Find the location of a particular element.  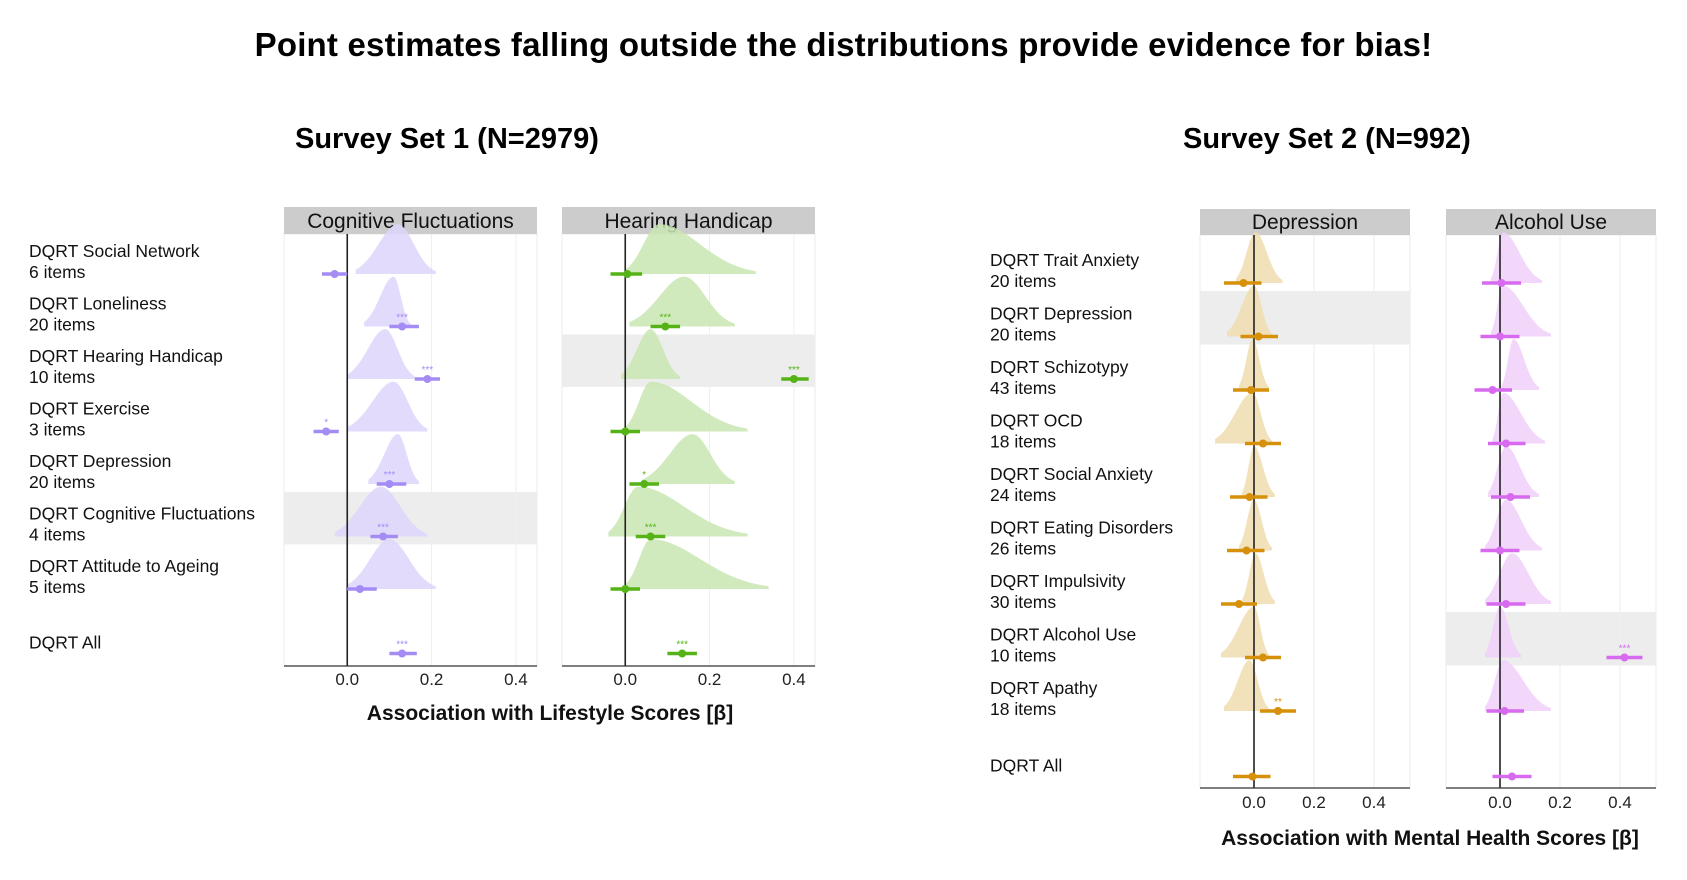

significance-marker: ** is located at coordinates (1278, 702).